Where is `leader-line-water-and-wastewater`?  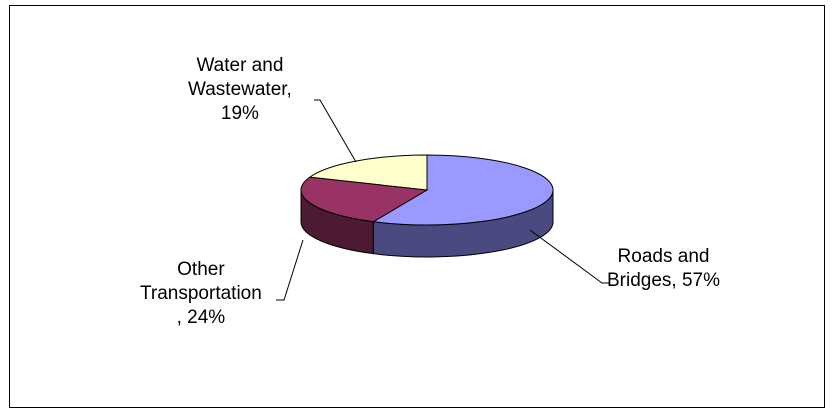
leader-line-water-and-wastewater is located at coordinates (335, 131).